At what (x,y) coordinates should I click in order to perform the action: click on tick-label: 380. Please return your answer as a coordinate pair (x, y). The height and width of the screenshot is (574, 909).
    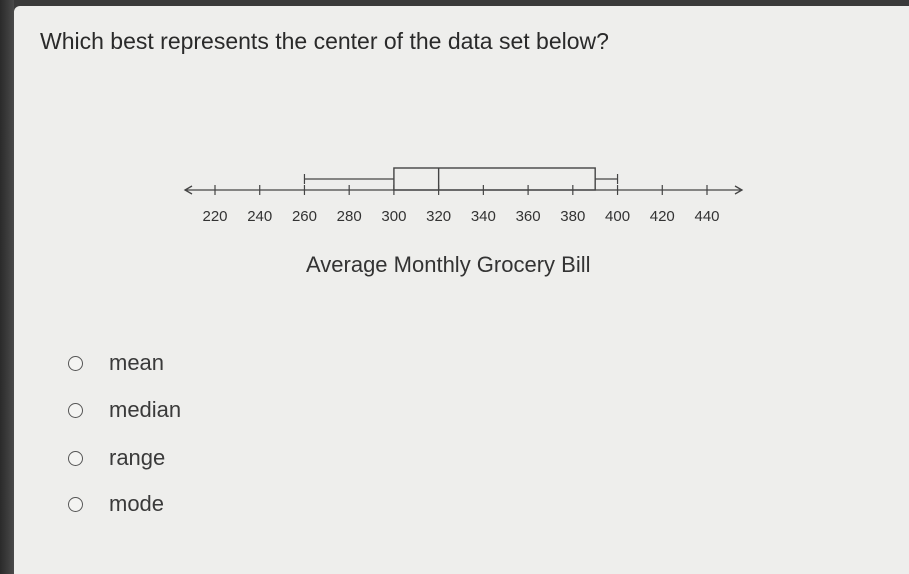
    Looking at the image, I should click on (572, 216).